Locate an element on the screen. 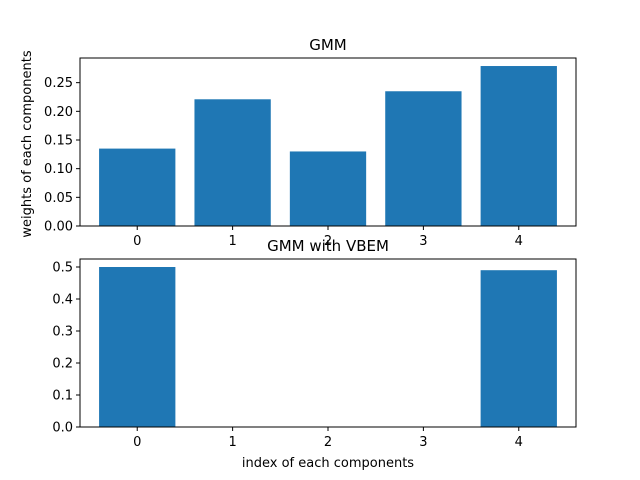 The image size is (640, 480). y-tick-label: 0.5 is located at coordinates (62, 268).